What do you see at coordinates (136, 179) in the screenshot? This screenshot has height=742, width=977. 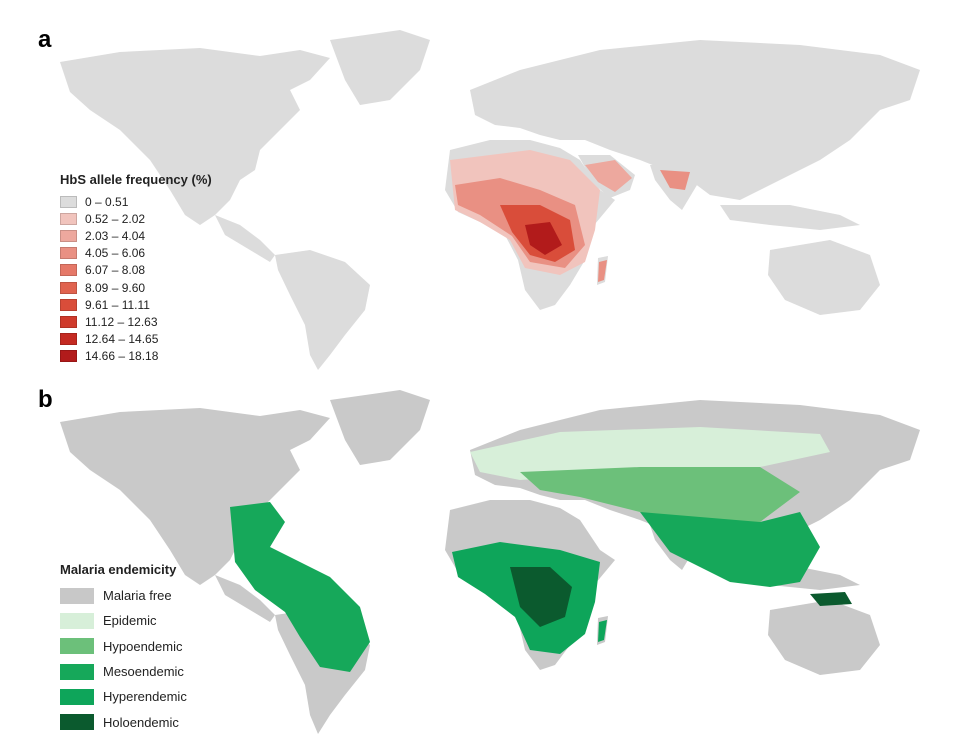 I see `hbs-legend-title: HbS allele frequency (%)` at bounding box center [136, 179].